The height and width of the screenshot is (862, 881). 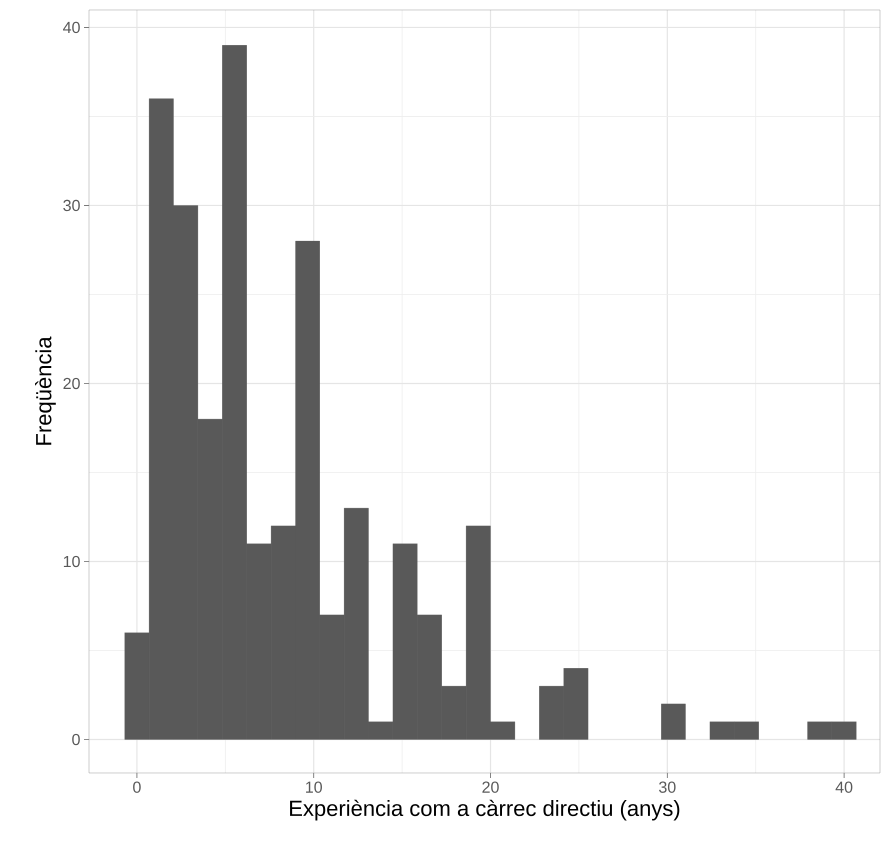 What do you see at coordinates (314, 787) in the screenshot?
I see `x-tick-label: 10` at bounding box center [314, 787].